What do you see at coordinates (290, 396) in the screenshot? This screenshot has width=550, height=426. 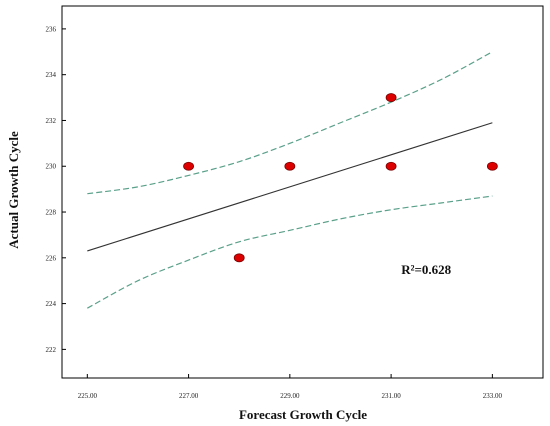 I see `x-tick-label: 229.00` at bounding box center [290, 396].